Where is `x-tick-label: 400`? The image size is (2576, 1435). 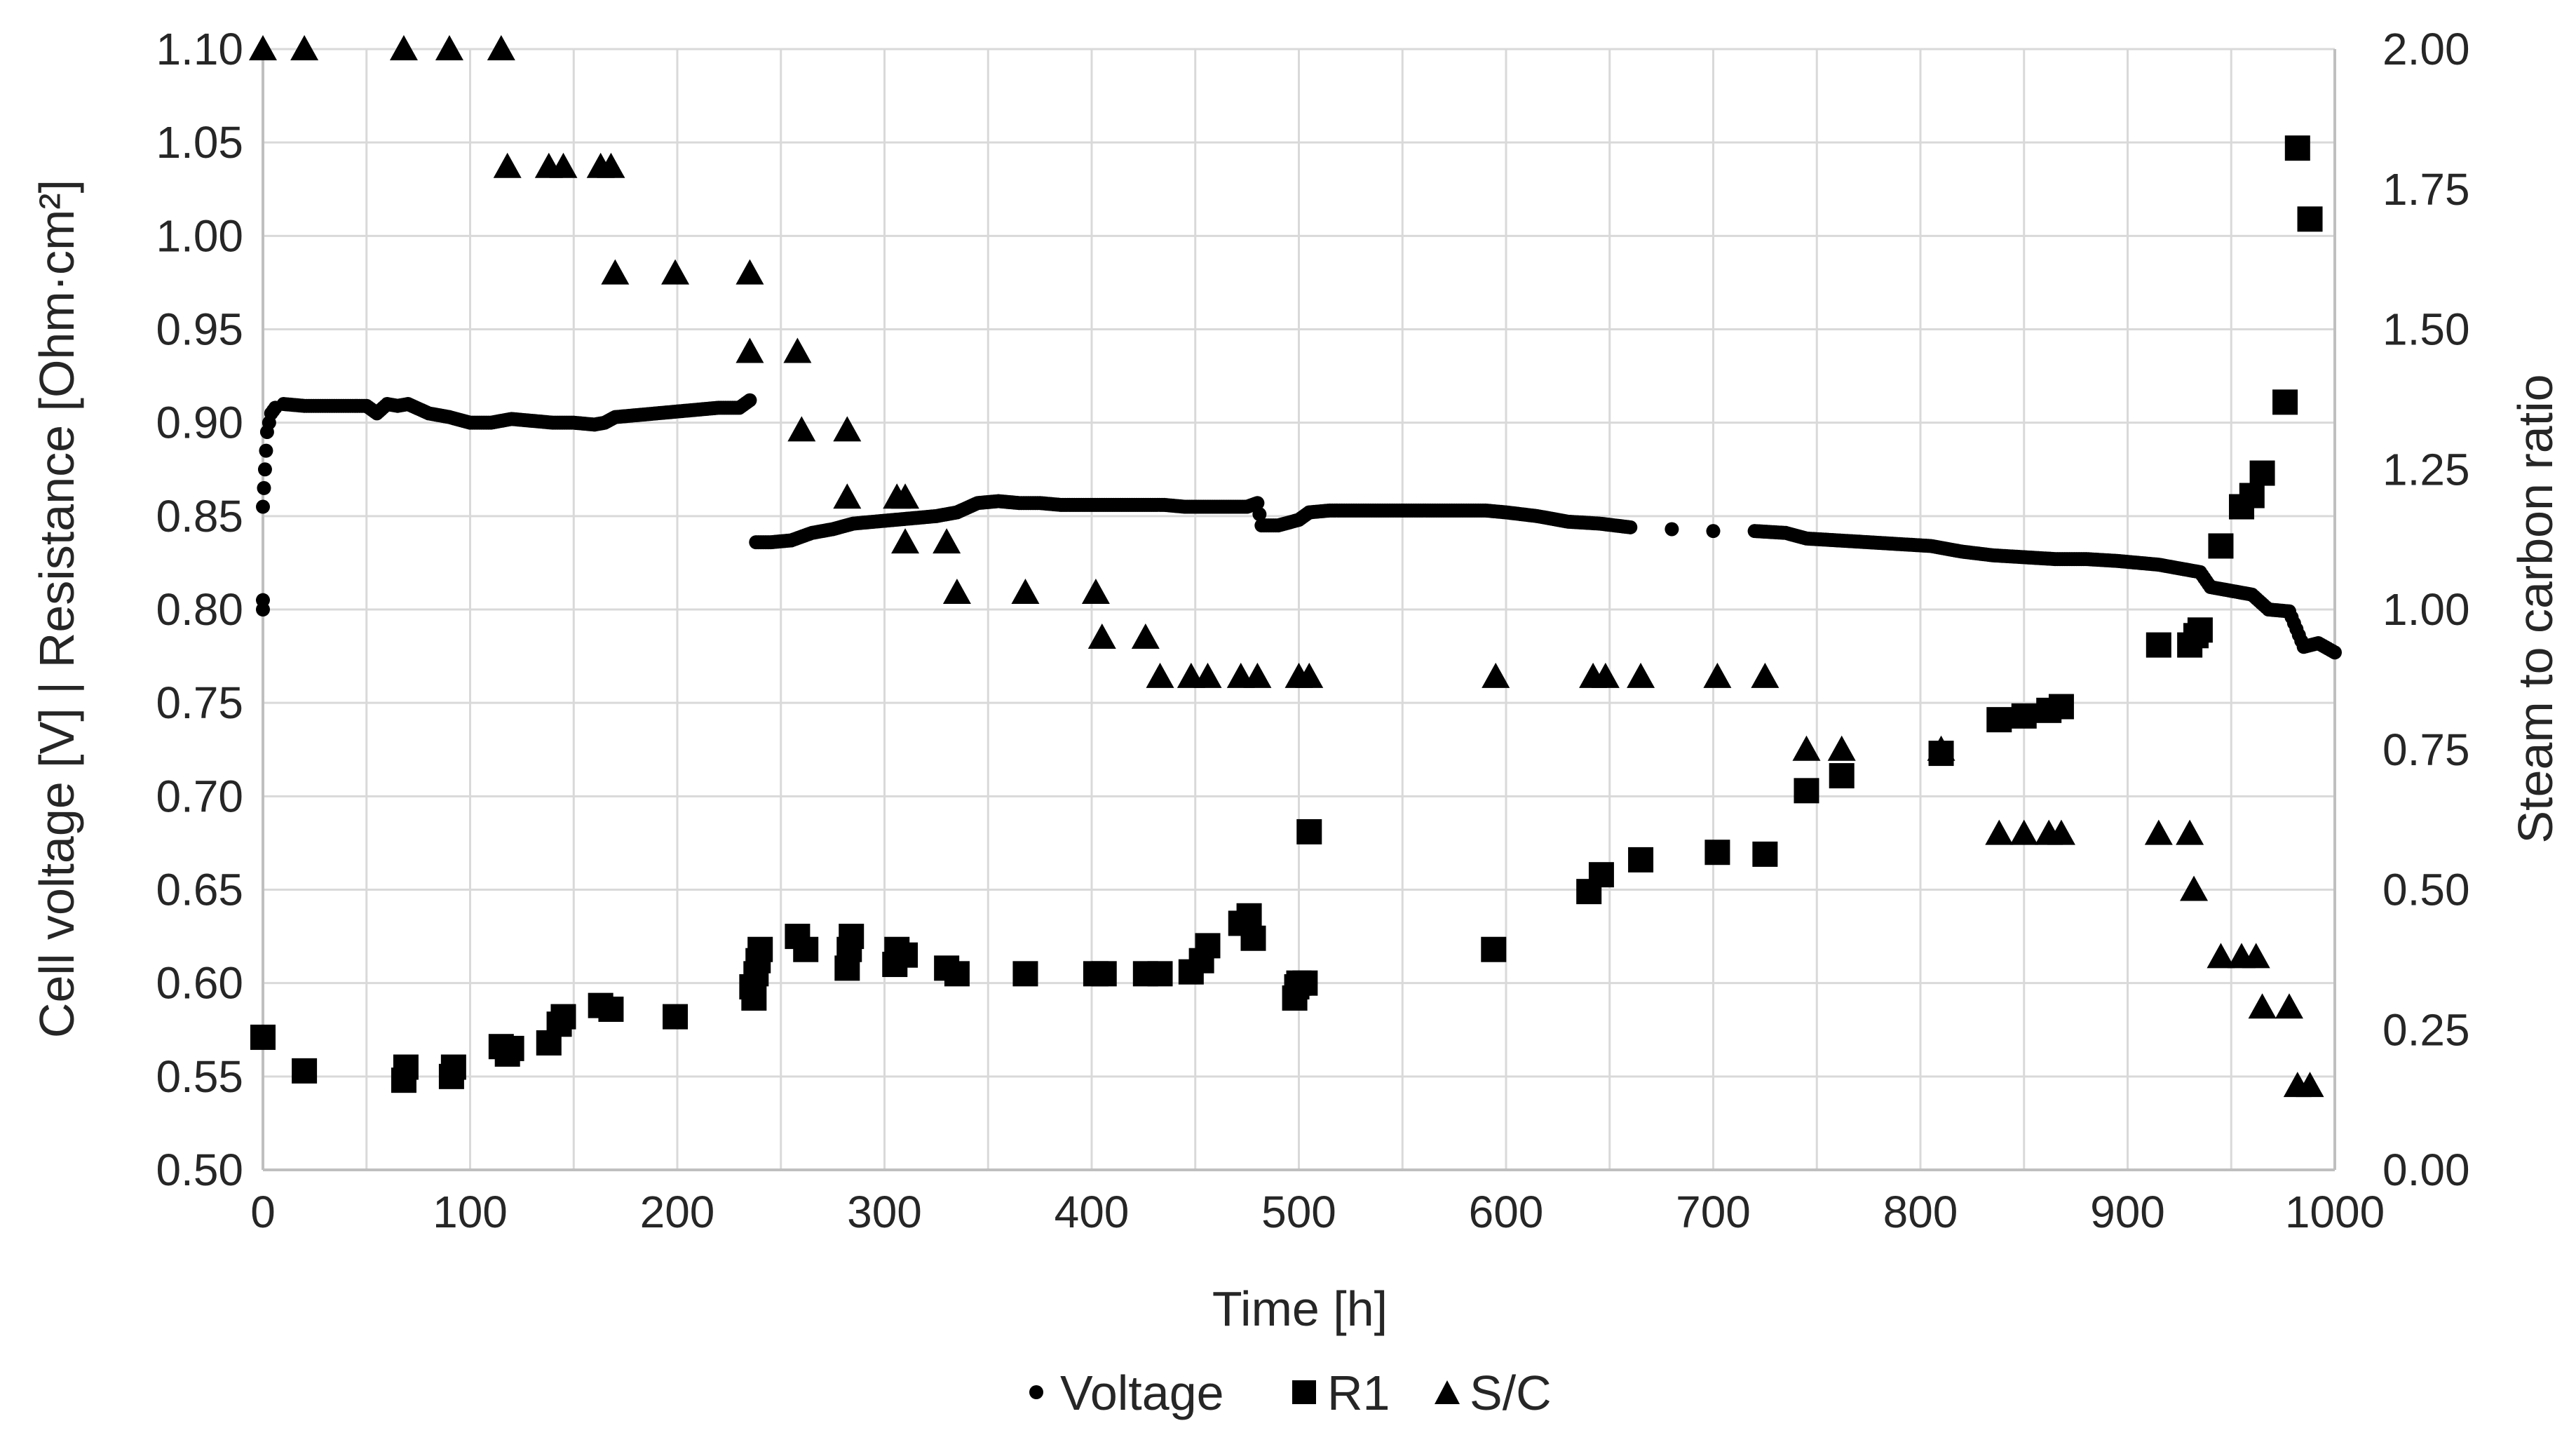
x-tick-label: 400 is located at coordinates (1092, 1212).